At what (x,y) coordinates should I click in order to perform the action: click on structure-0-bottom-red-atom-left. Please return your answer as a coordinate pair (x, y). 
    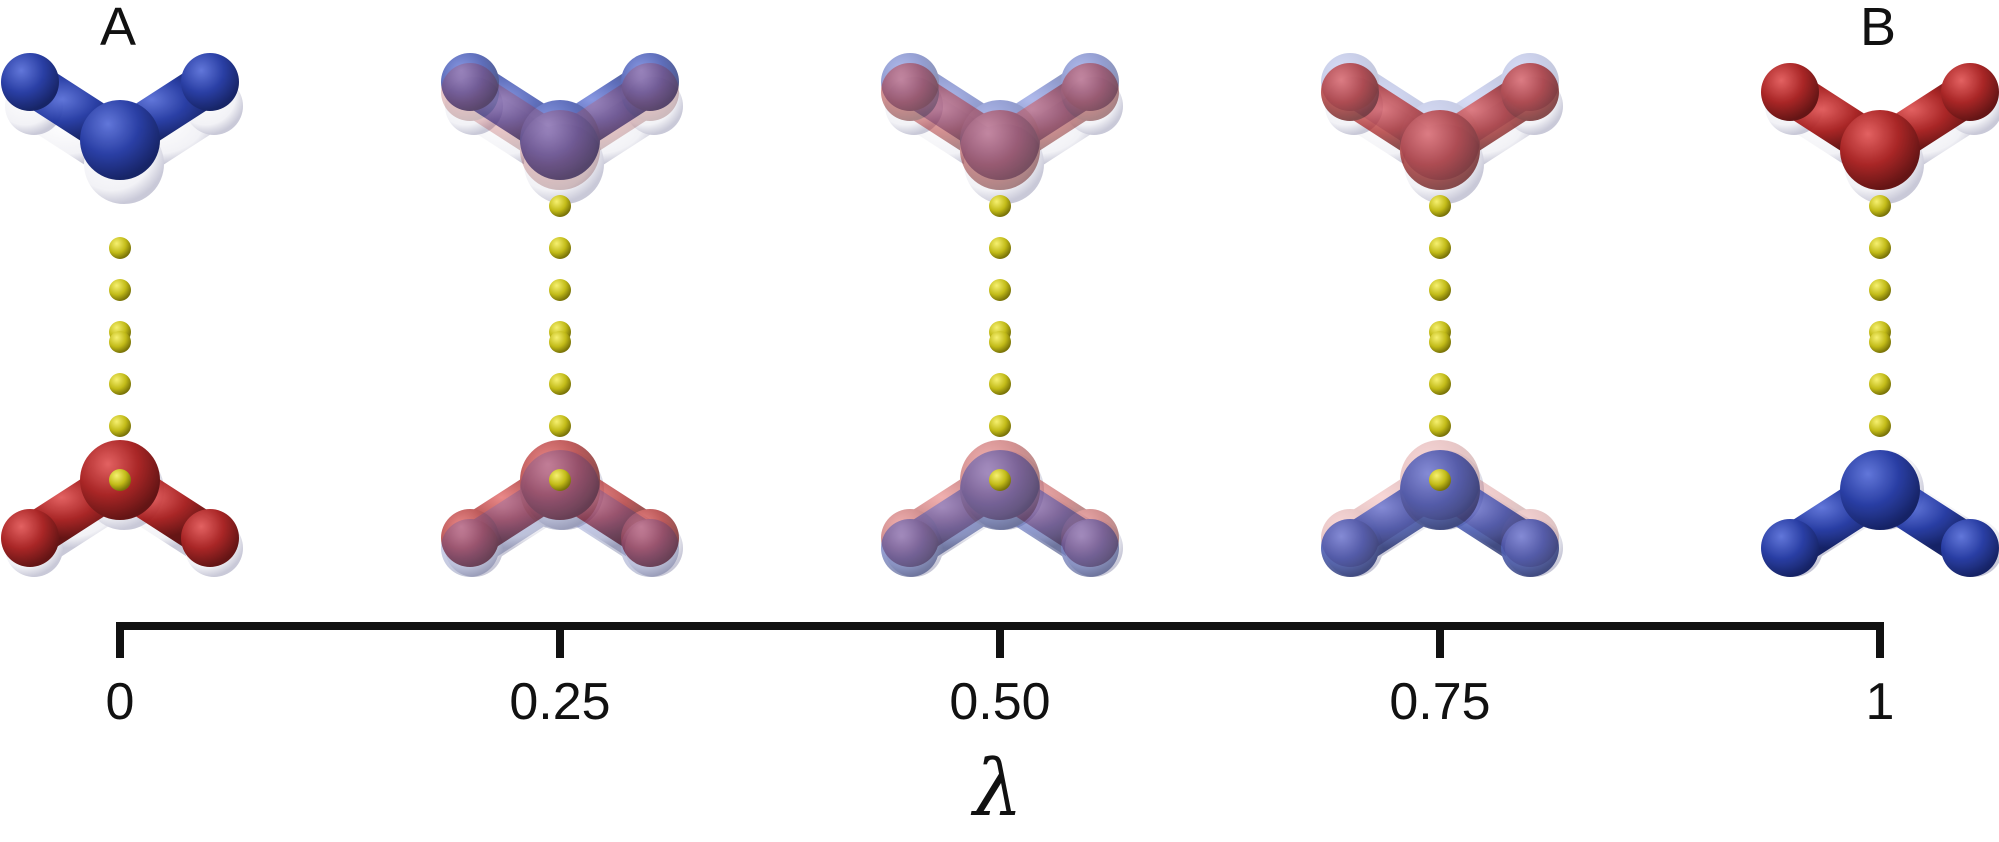
    Looking at the image, I should click on (30, 538).